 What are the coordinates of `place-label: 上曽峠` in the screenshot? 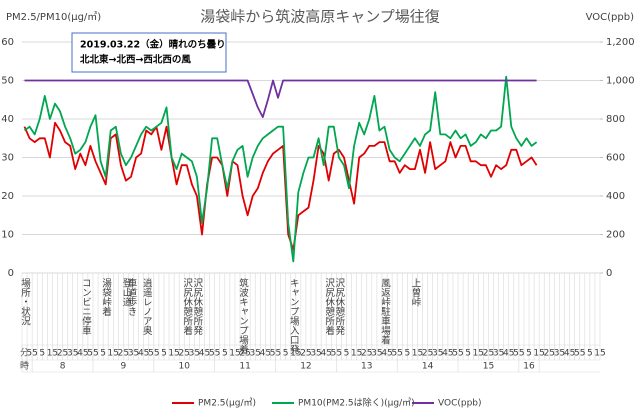 It's located at (415, 292).